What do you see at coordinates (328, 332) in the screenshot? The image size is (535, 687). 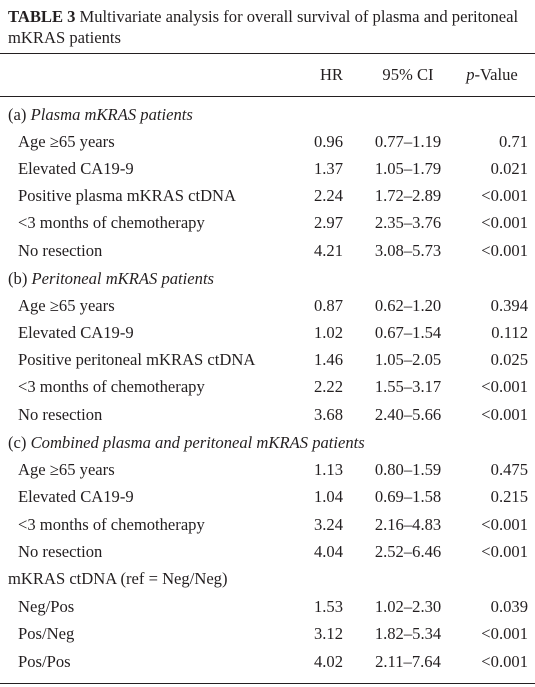 I see `row-hr: 1.02` at bounding box center [328, 332].